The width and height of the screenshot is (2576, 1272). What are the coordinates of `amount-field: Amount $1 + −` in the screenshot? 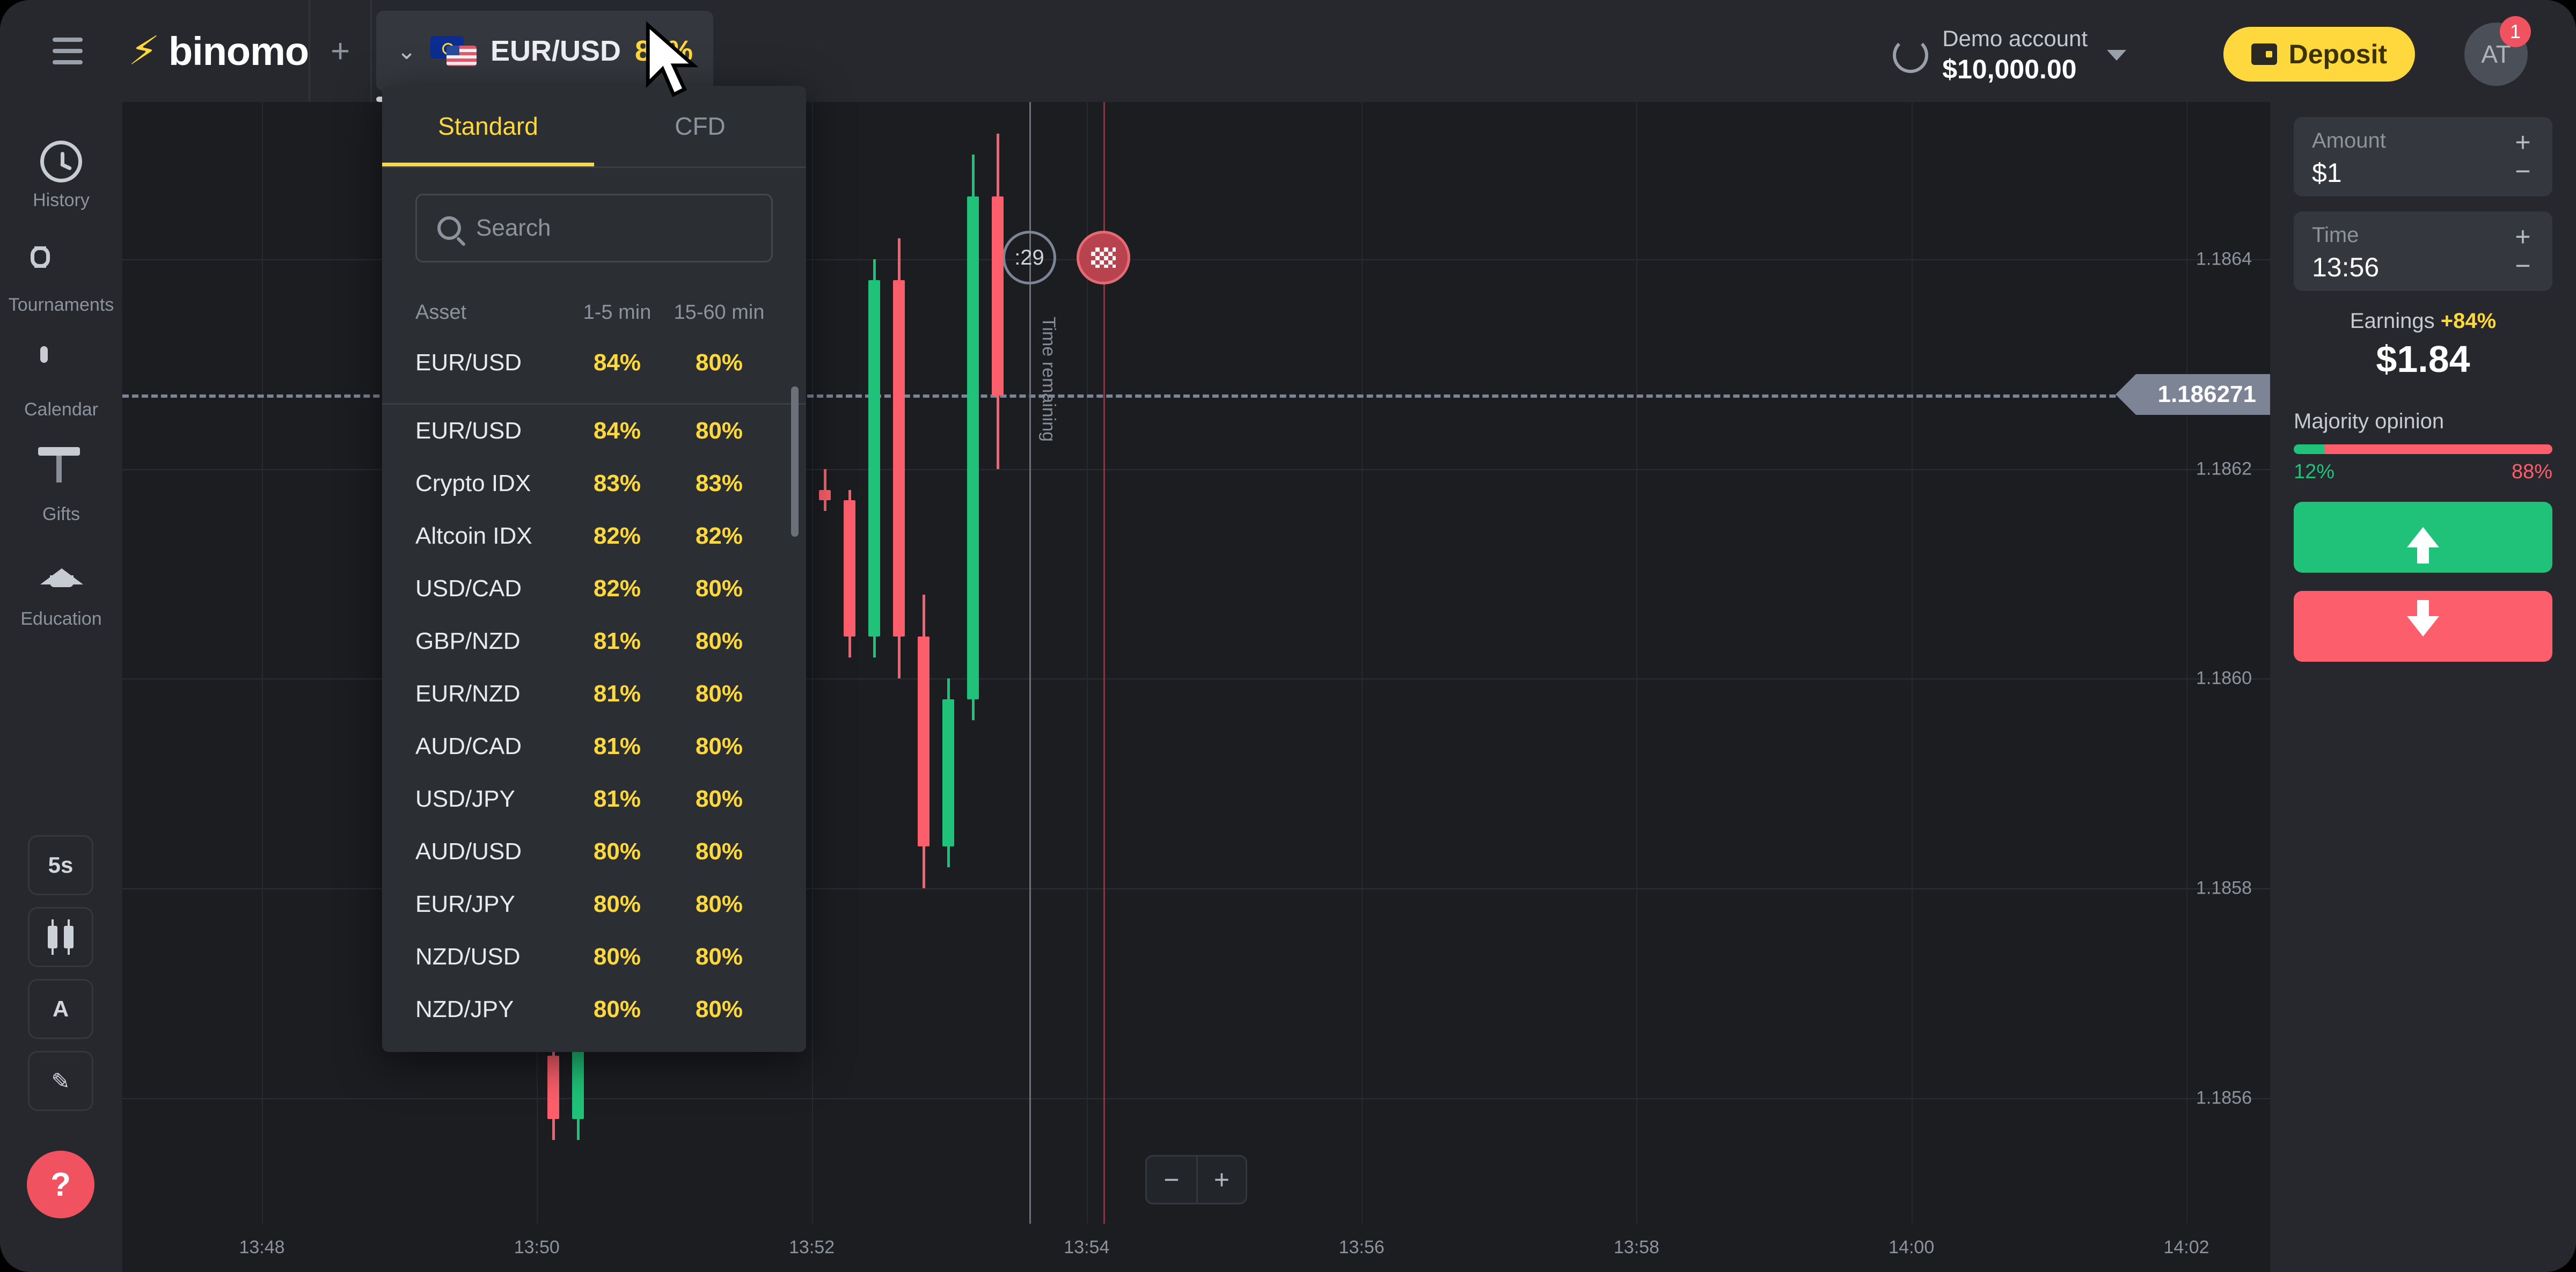 It's located at (2423, 156).